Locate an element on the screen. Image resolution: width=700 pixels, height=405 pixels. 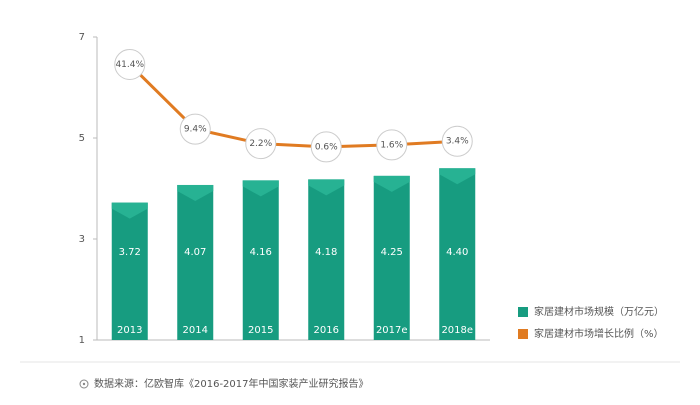
line-value-label: 0.6% is located at coordinates (326, 147).